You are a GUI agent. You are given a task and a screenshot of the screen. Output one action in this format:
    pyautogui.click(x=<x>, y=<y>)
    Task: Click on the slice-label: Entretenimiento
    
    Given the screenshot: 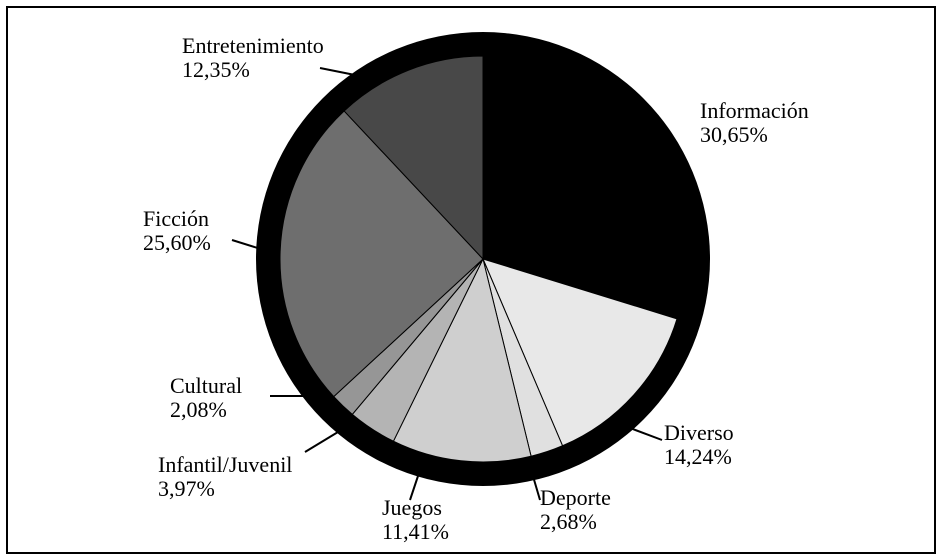 What is the action you would take?
    pyautogui.click(x=253, y=45)
    